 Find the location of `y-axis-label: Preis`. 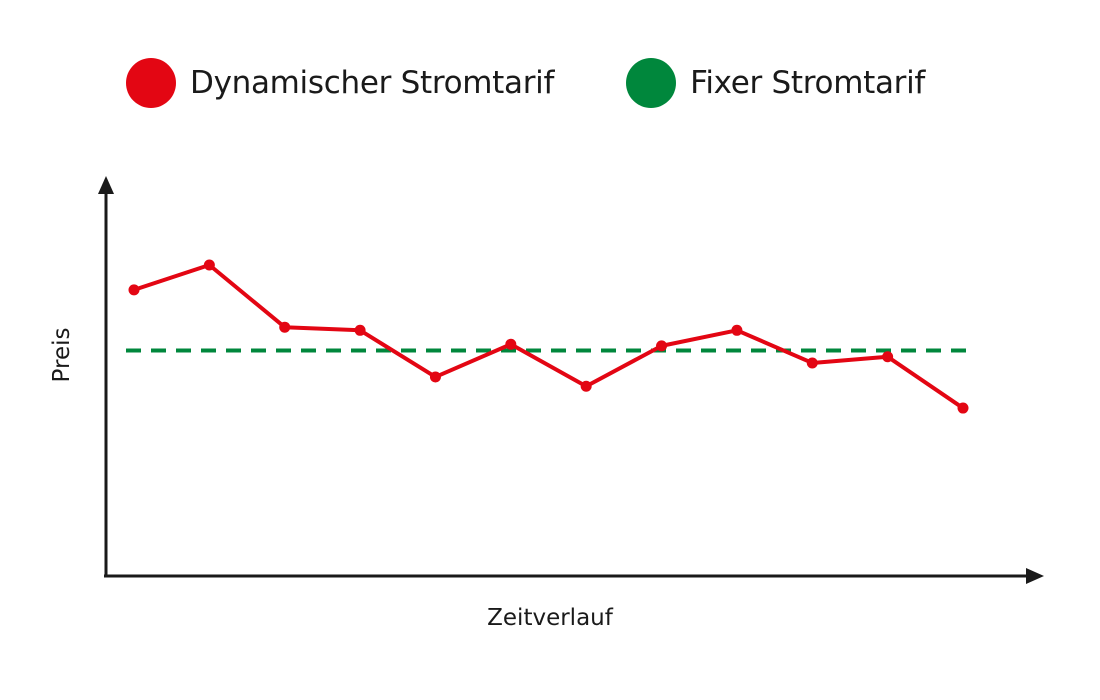

y-axis-label: Preis is located at coordinates (62, 355).